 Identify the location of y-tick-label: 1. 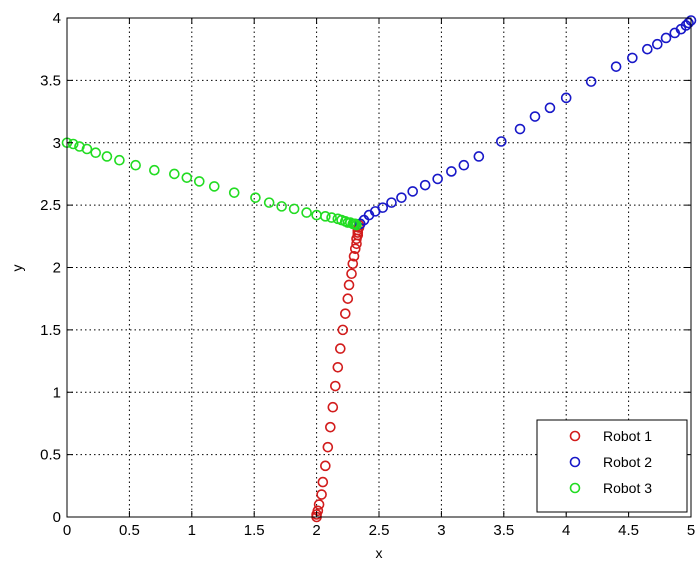
(57, 392).